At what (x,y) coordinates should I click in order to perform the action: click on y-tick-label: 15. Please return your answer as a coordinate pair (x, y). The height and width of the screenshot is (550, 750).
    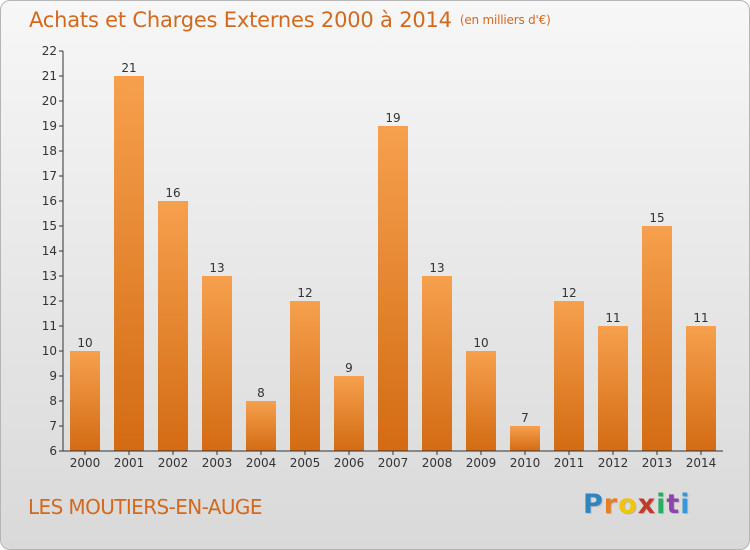
    Looking at the image, I should click on (49, 226).